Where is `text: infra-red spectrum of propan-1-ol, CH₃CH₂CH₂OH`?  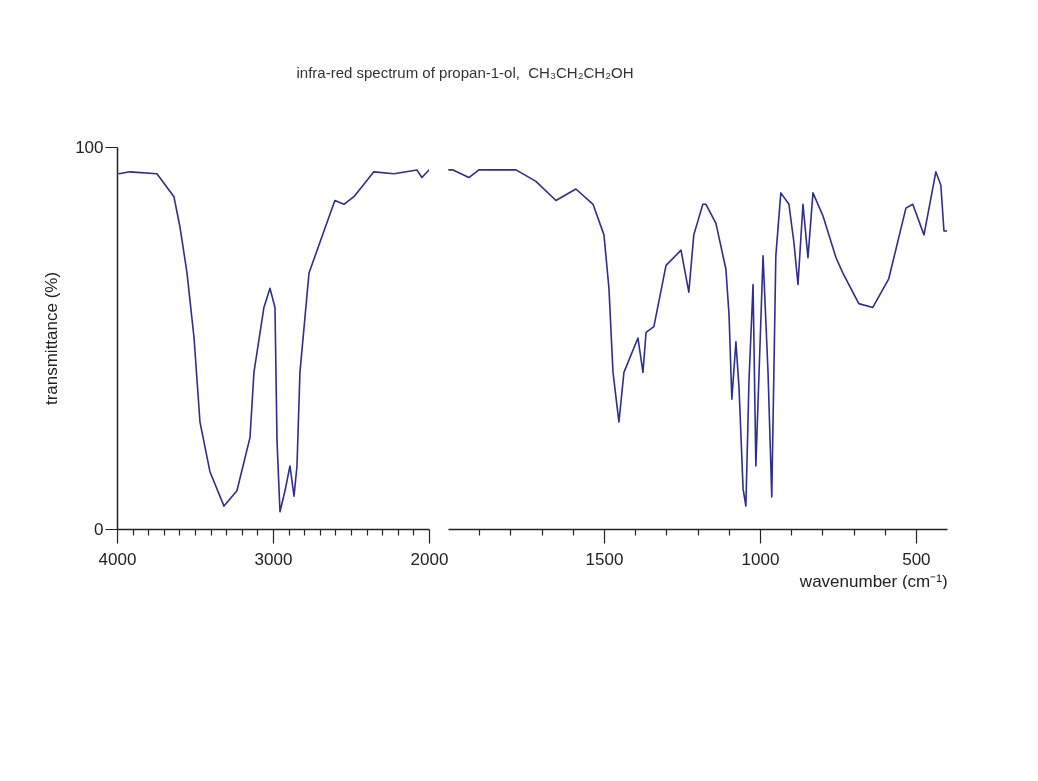
text: infra-red spectrum of propan-1-ol, CH₃CH₂CH₂OH is located at coordinates (465, 72).